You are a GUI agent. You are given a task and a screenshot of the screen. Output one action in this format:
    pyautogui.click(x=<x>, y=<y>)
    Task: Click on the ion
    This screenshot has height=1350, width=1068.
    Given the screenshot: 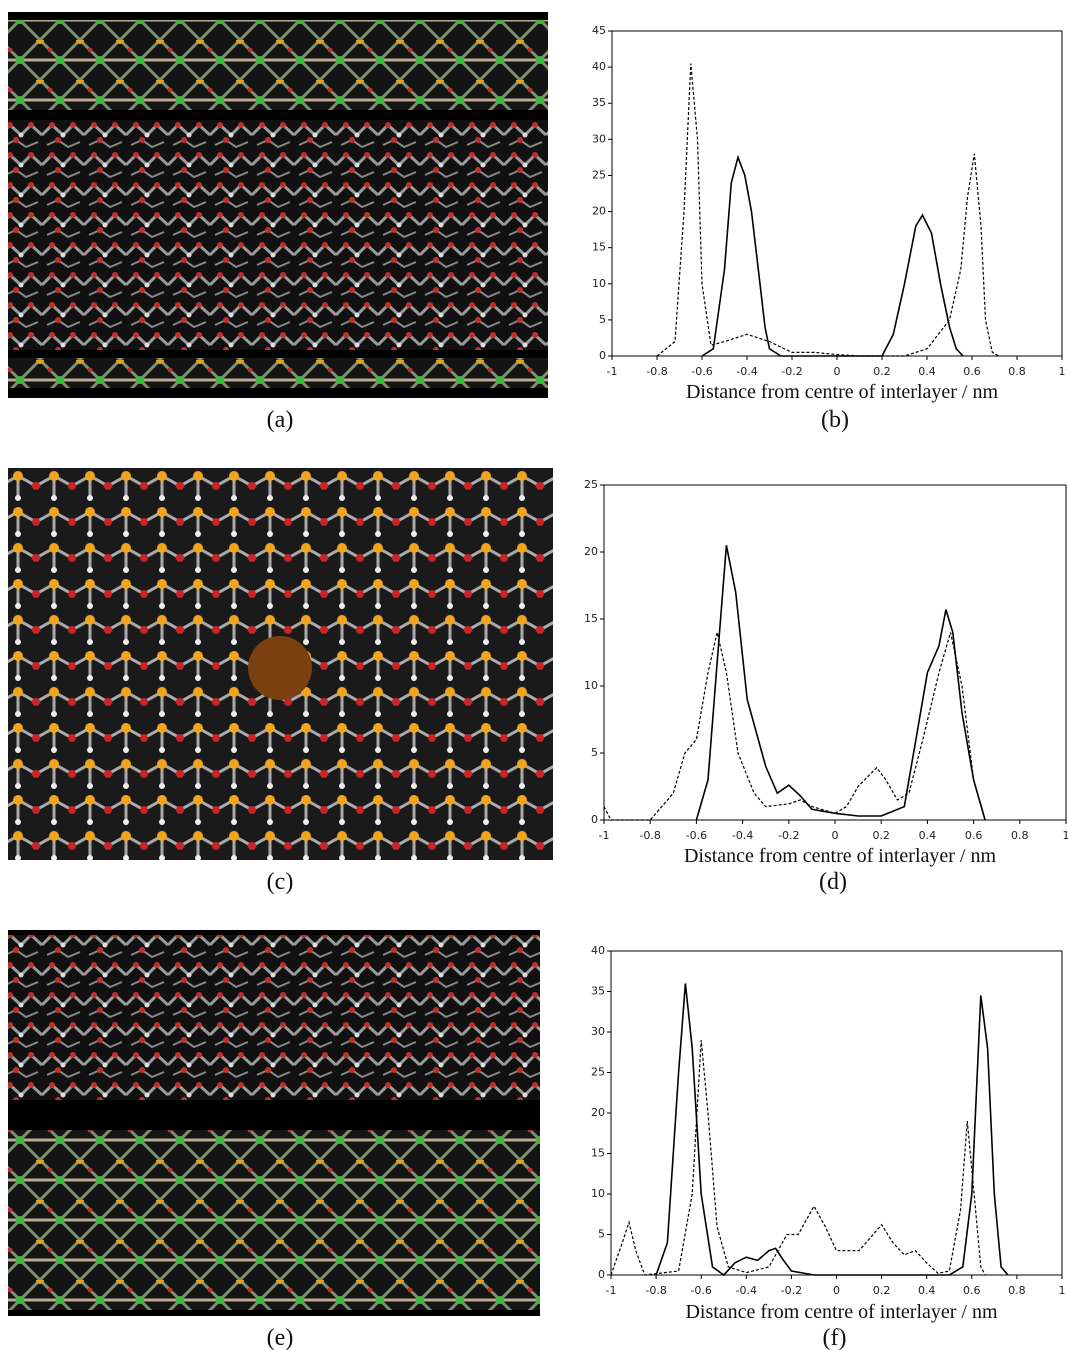 What is the action you would take?
    pyautogui.click(x=280, y=668)
    